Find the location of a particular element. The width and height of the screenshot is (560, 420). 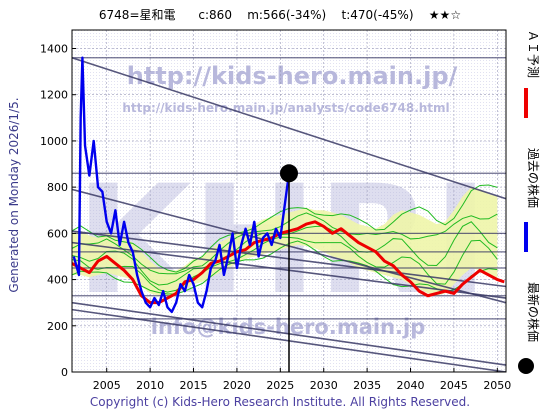

latest-price-marker is located at coordinates (289, 173).